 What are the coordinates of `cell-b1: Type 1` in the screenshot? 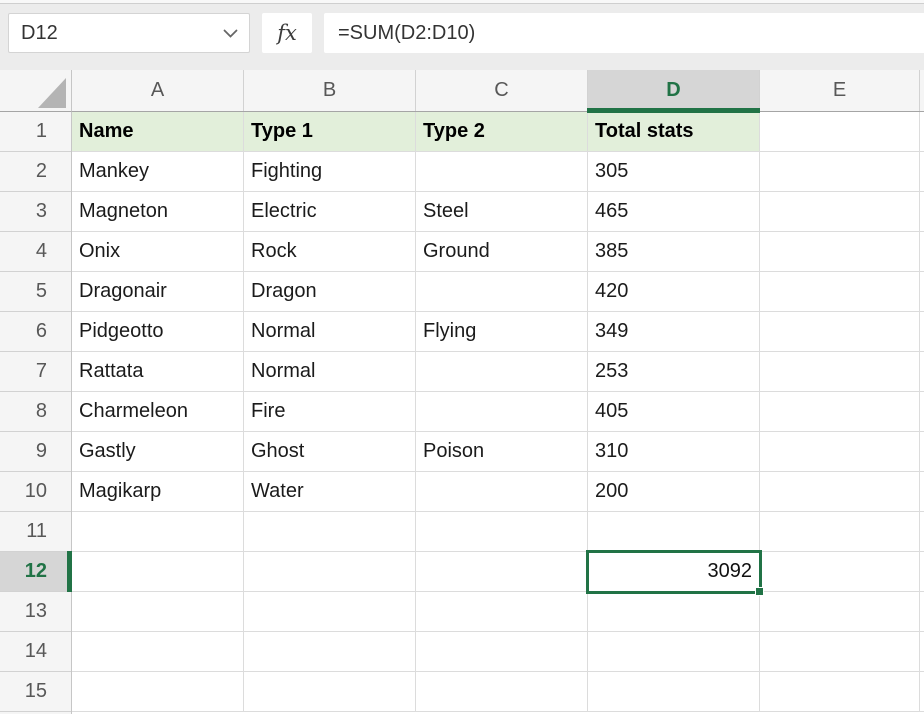 It's located at (330, 132).